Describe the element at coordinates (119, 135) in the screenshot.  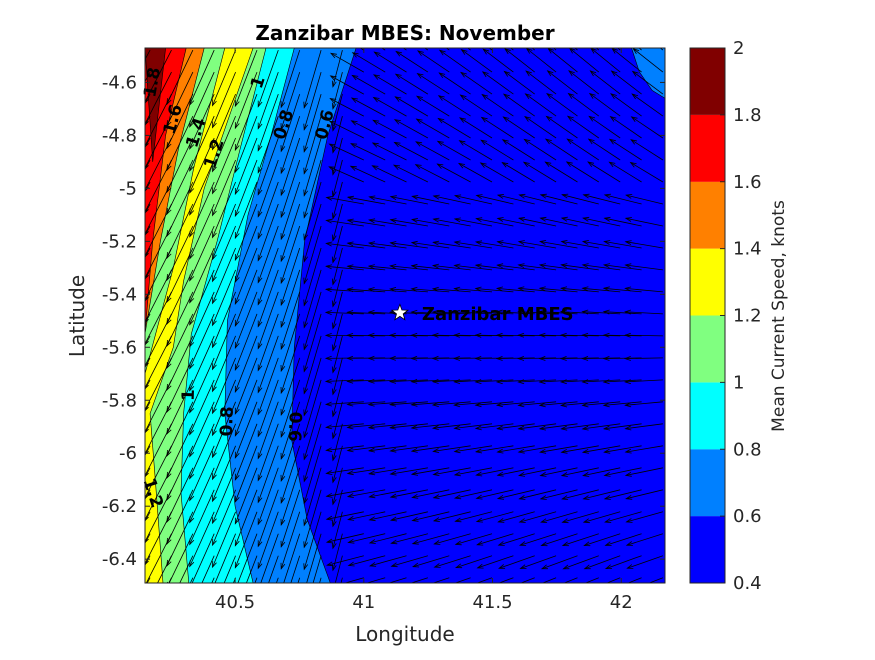
I see `y-tick-label: -4.8` at that location.